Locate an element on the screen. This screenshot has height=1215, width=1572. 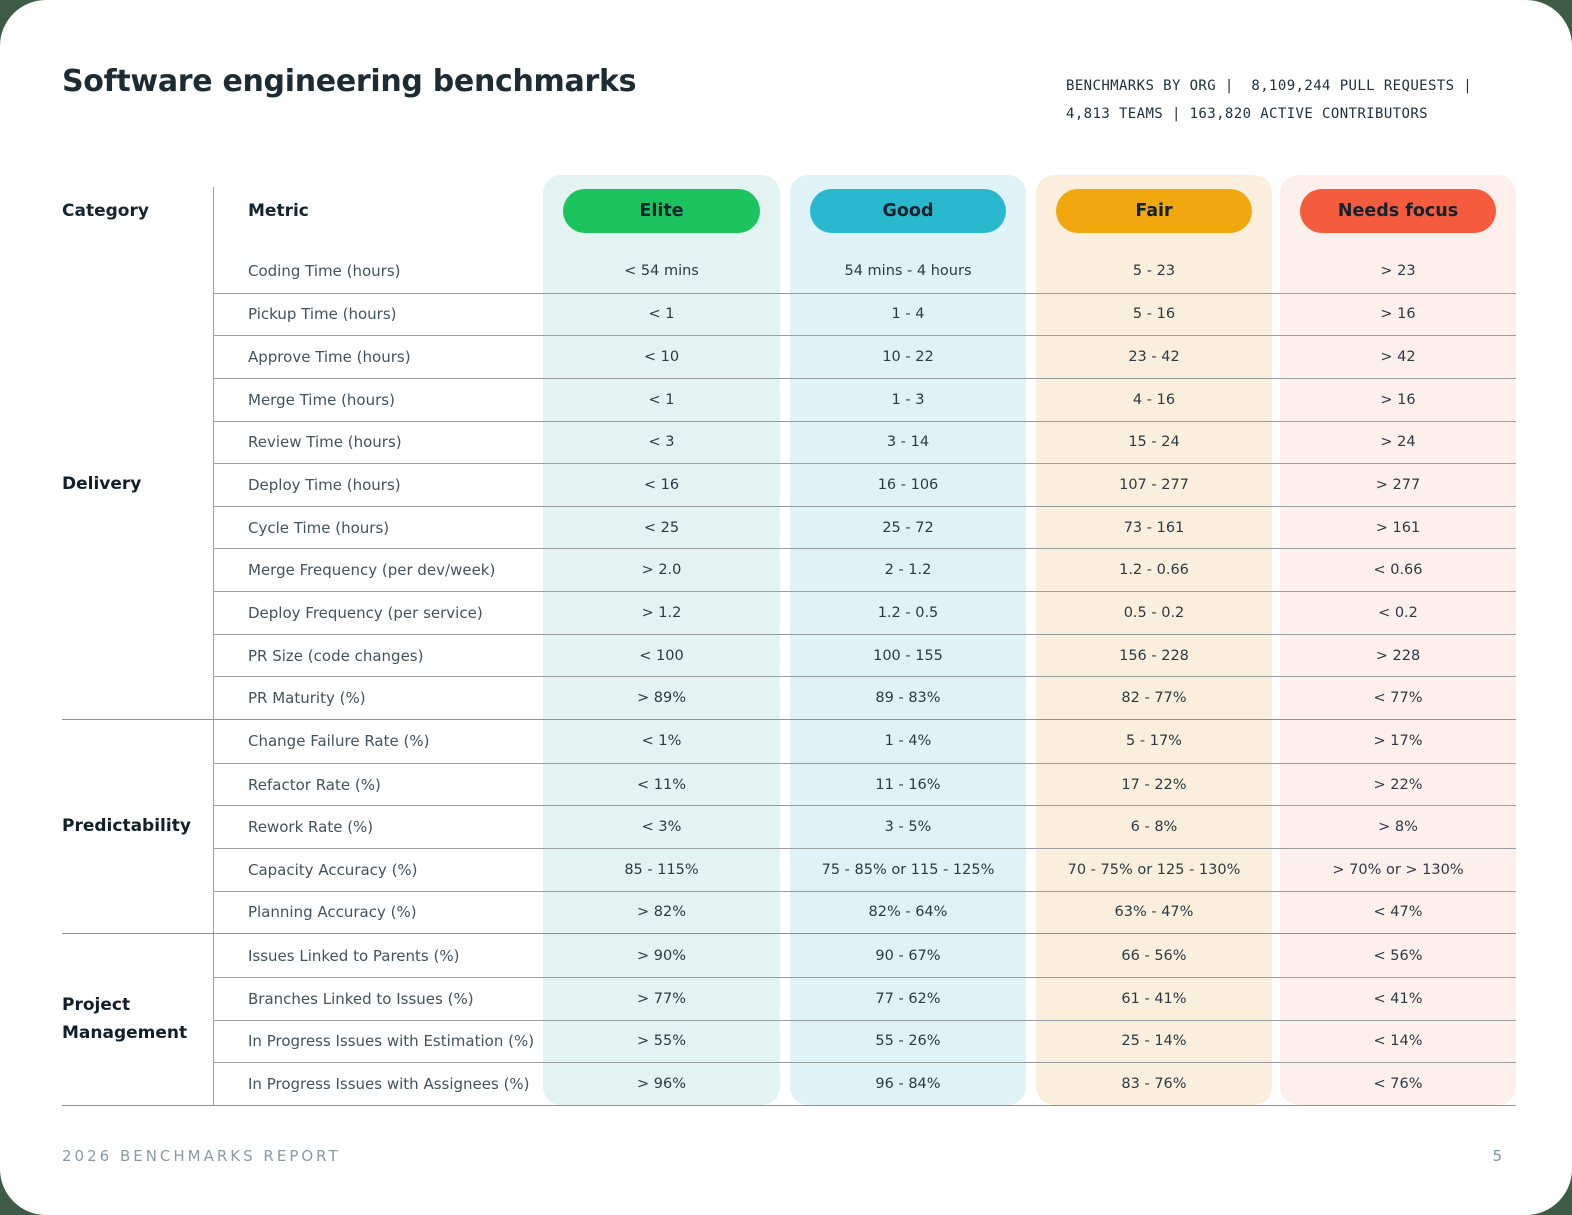
fair-value-cell: 82 - 77% is located at coordinates (1154, 698).